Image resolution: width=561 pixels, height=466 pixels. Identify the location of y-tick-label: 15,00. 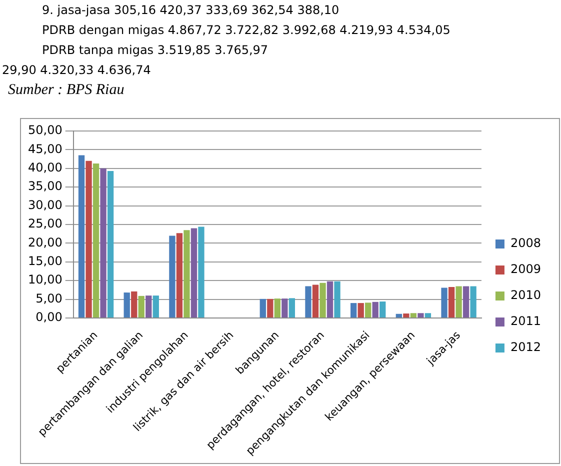
(45, 261).